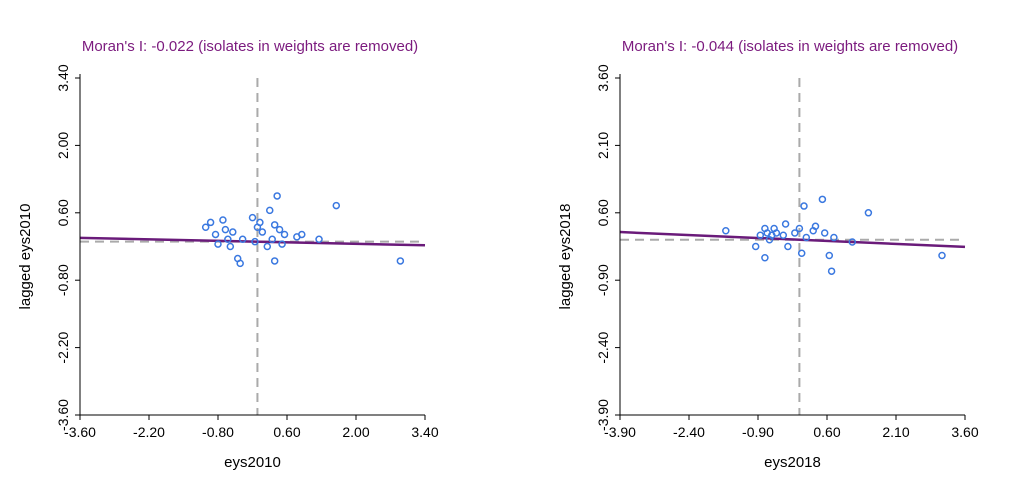 The width and height of the screenshot is (1016, 502). What do you see at coordinates (218, 432) in the screenshot?
I see `x-tick-label: -0.80` at bounding box center [218, 432].